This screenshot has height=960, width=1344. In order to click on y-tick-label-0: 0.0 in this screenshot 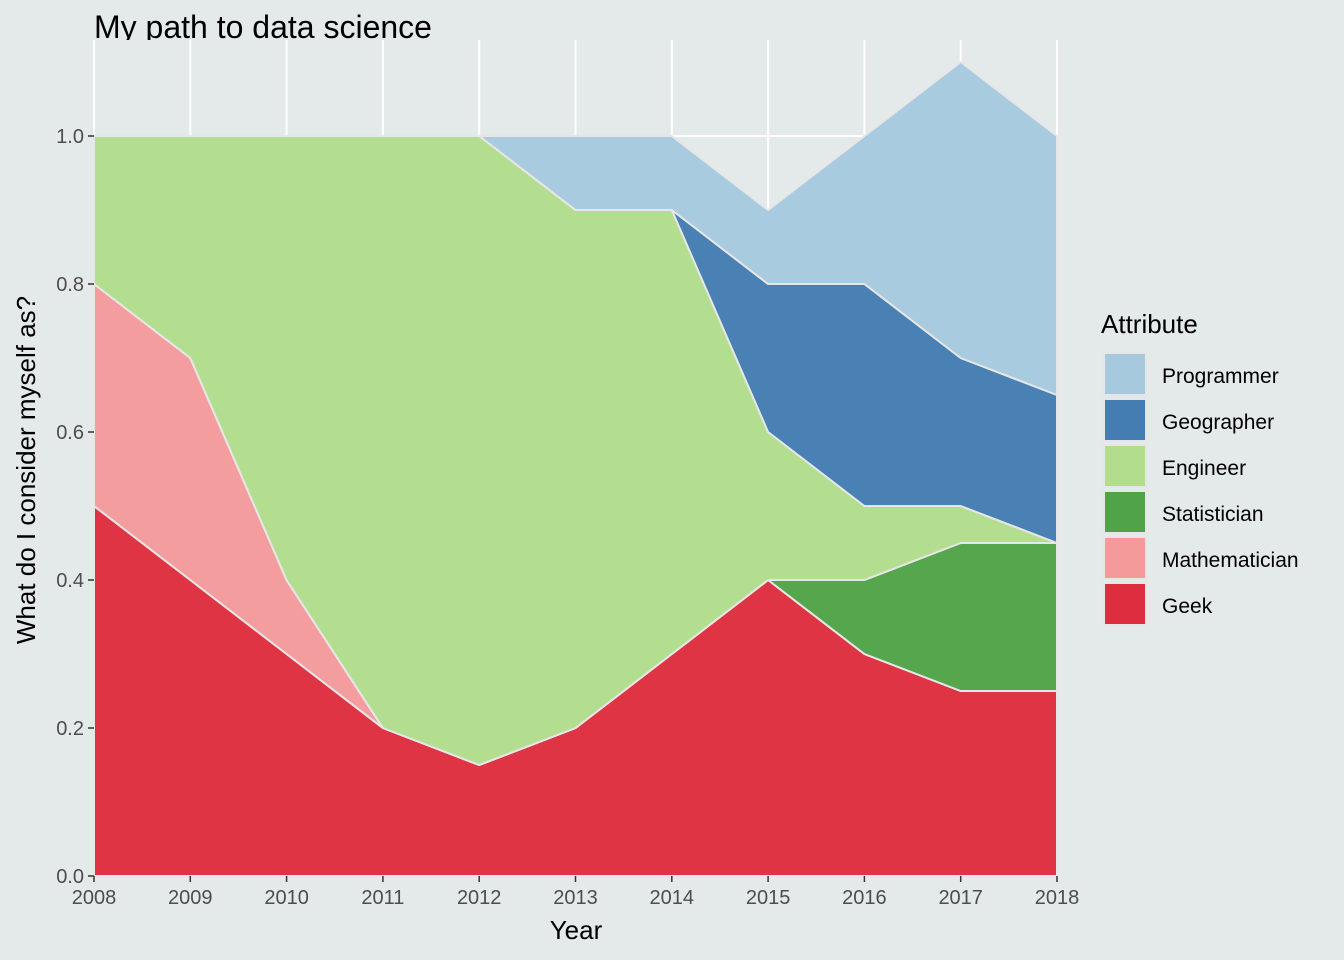, I will do `click(70, 877)`.